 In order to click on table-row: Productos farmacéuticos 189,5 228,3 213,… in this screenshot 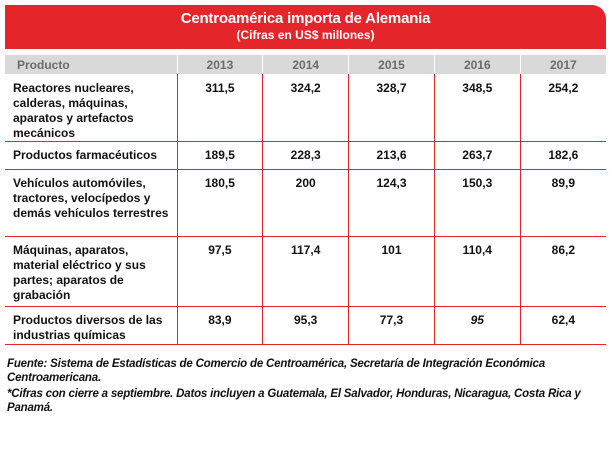, I will do `click(305, 155)`.